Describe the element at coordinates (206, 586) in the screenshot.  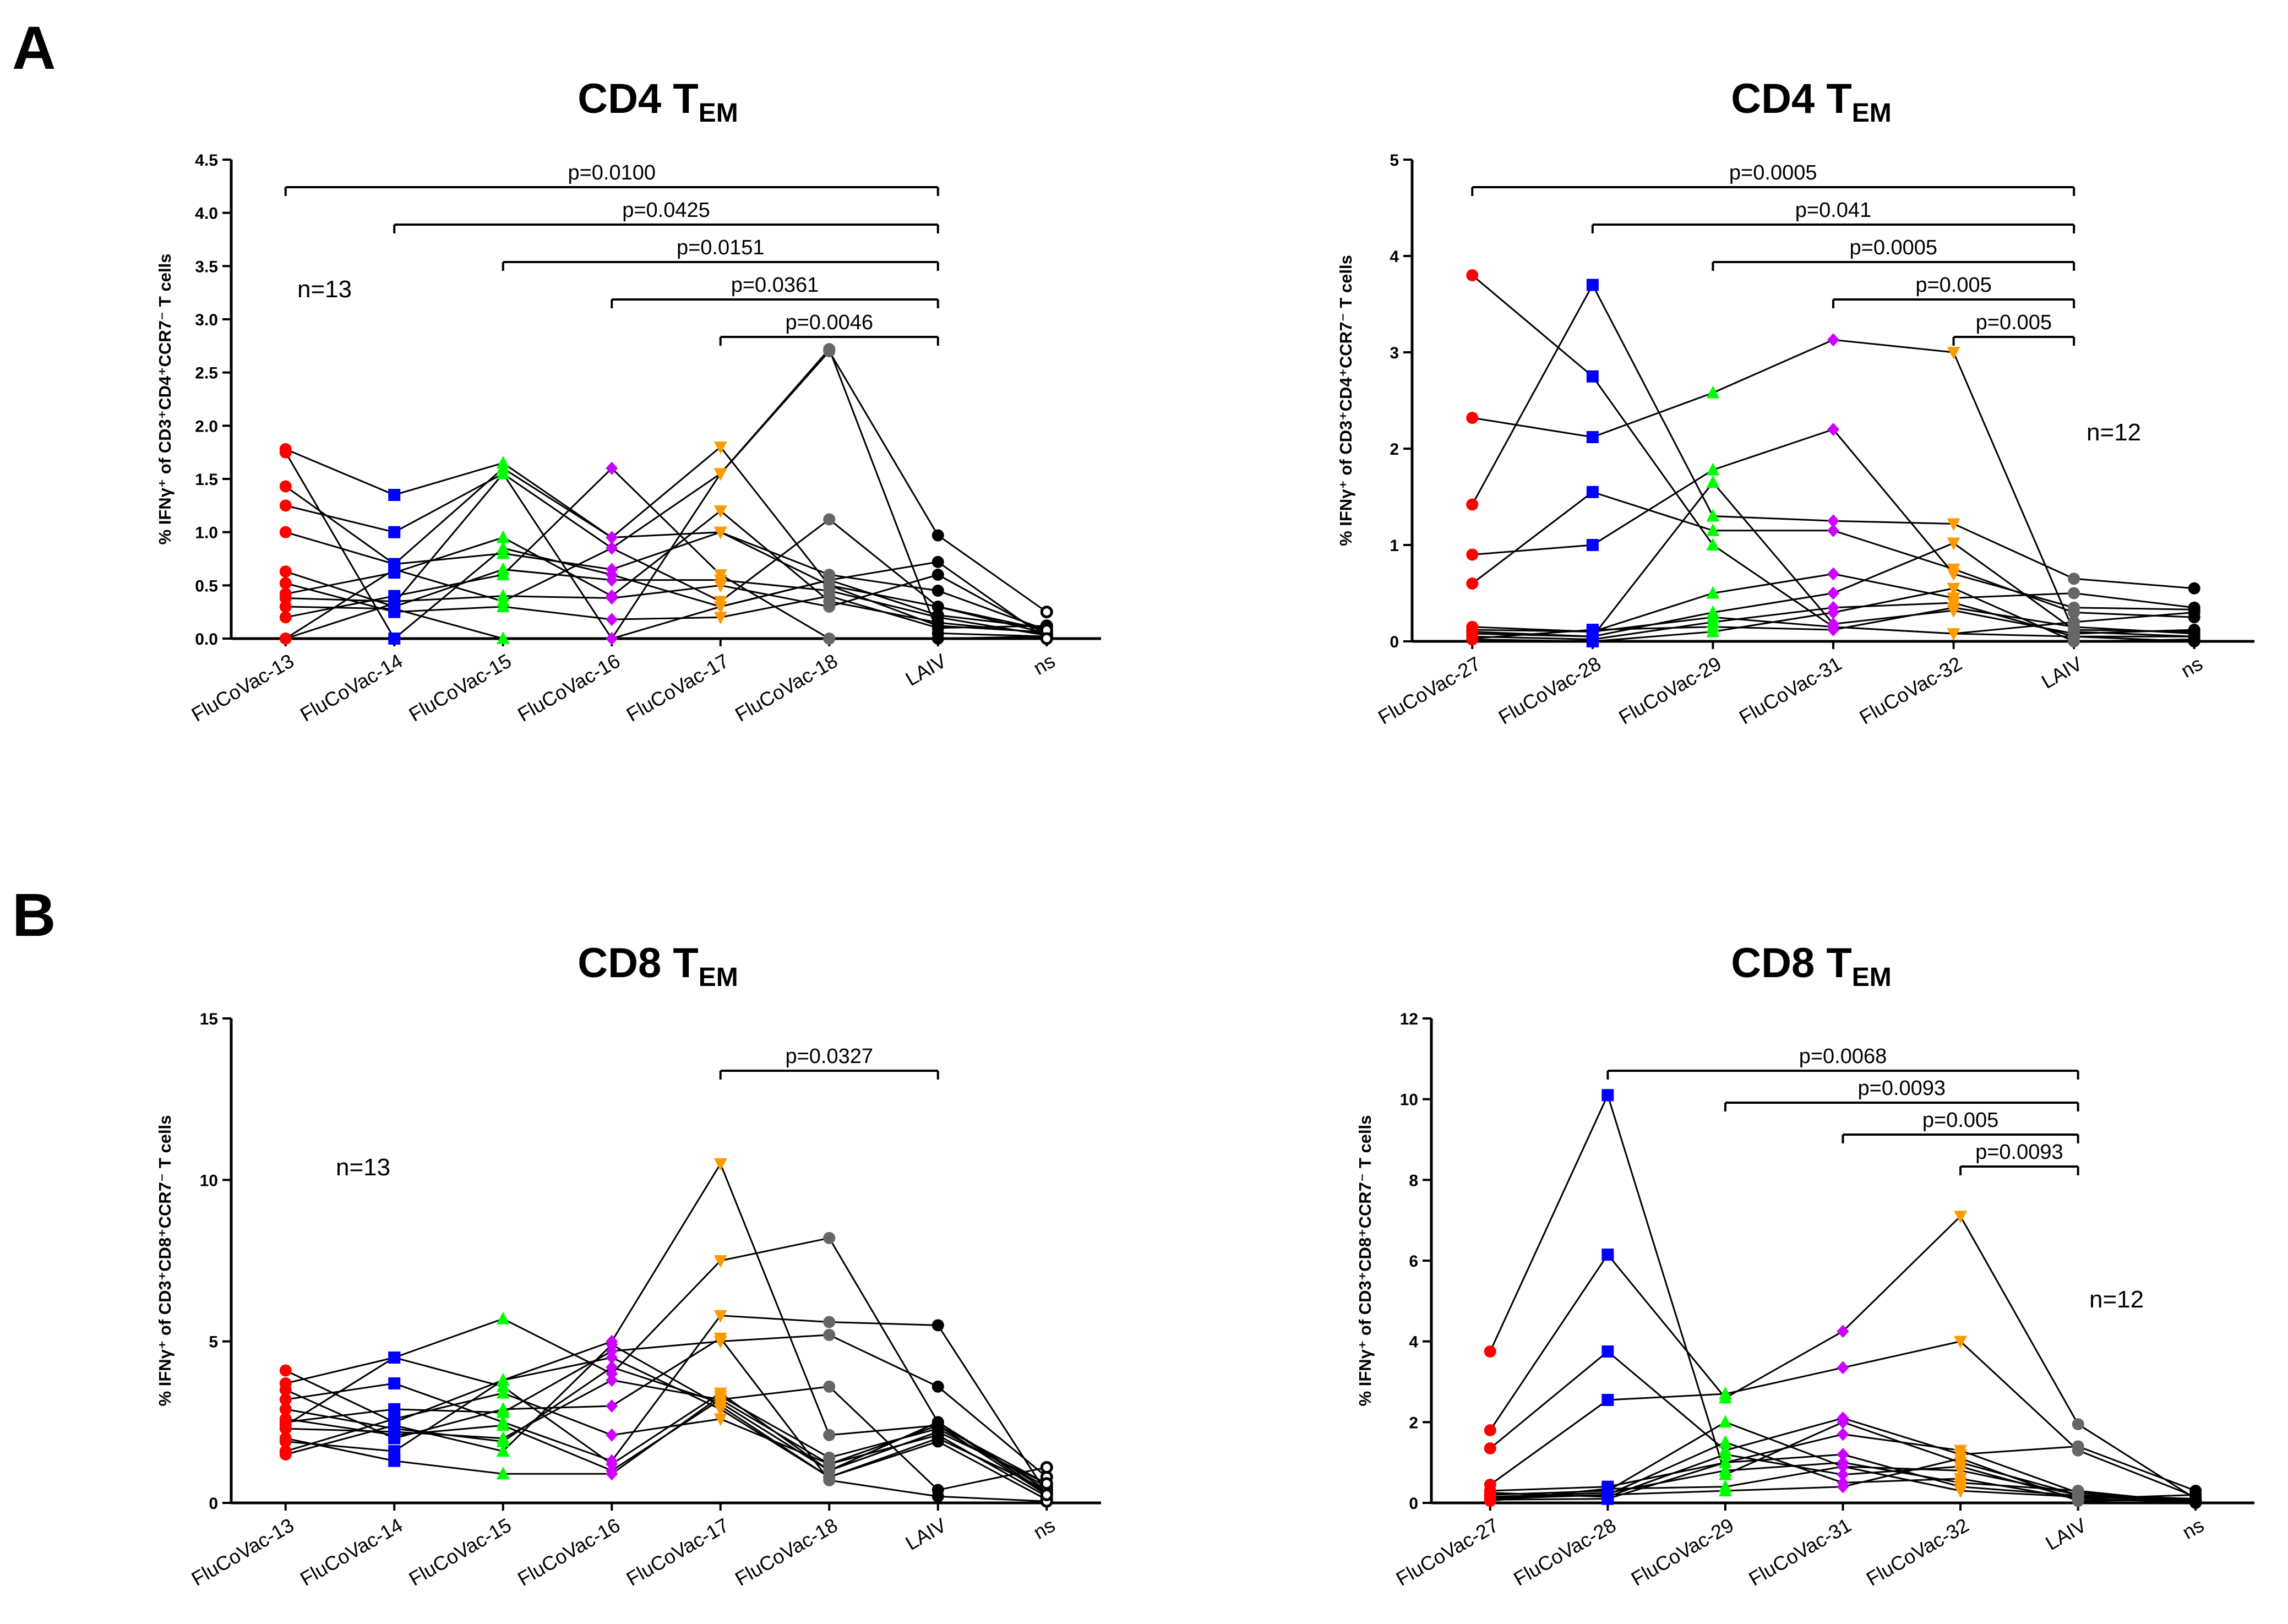
I see `y-tick-label: 0.5` at that location.